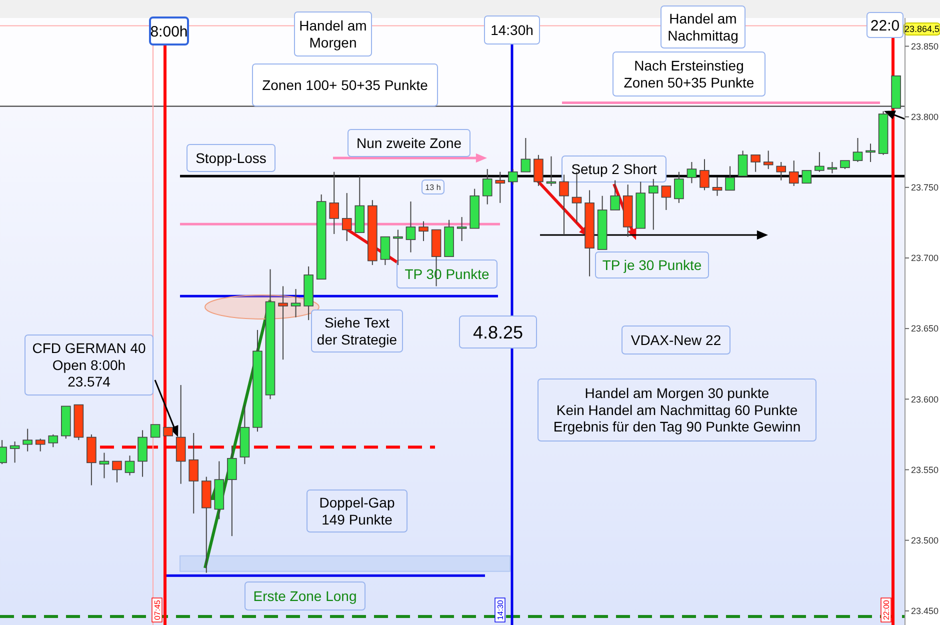 This screenshot has height=625, width=940. Describe the element at coordinates (169, 31) in the screenshot. I see `annotation: 8:00h` at that location.